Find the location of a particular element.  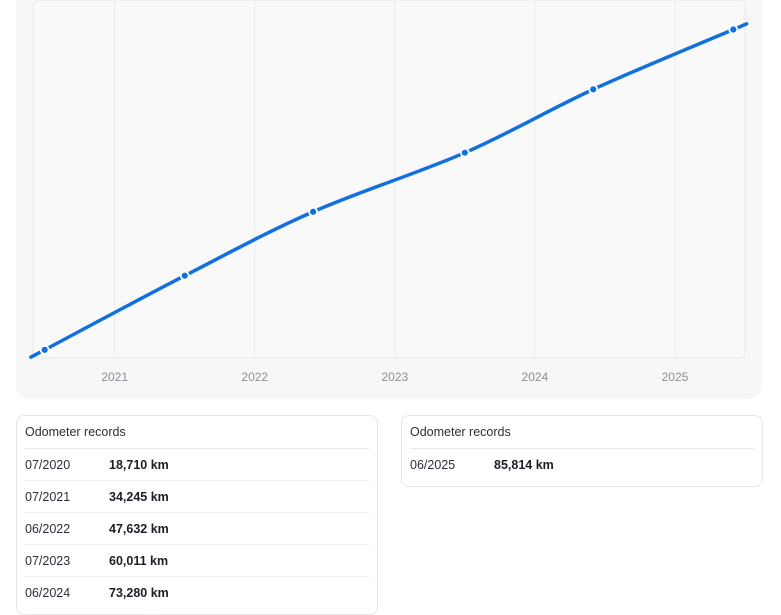

record-row: 06/2025 85,814 km is located at coordinates (582, 464).